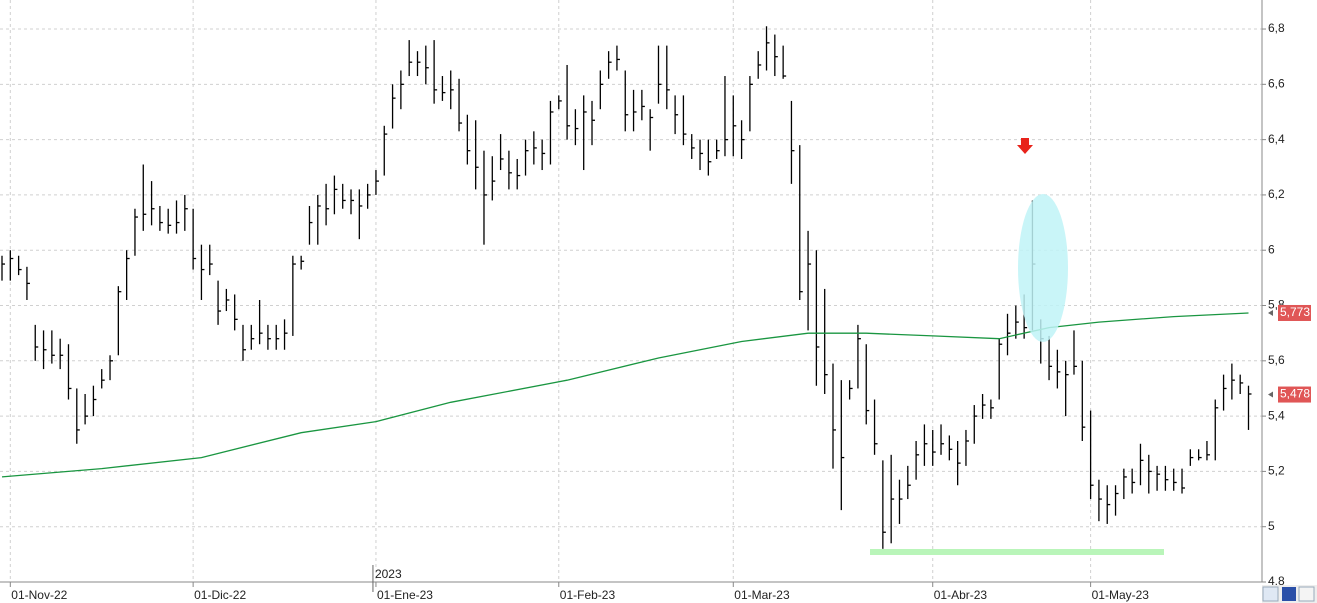 The width and height of the screenshot is (1317, 603). What do you see at coordinates (388, 574) in the screenshot?
I see `year-label: 2023` at bounding box center [388, 574].